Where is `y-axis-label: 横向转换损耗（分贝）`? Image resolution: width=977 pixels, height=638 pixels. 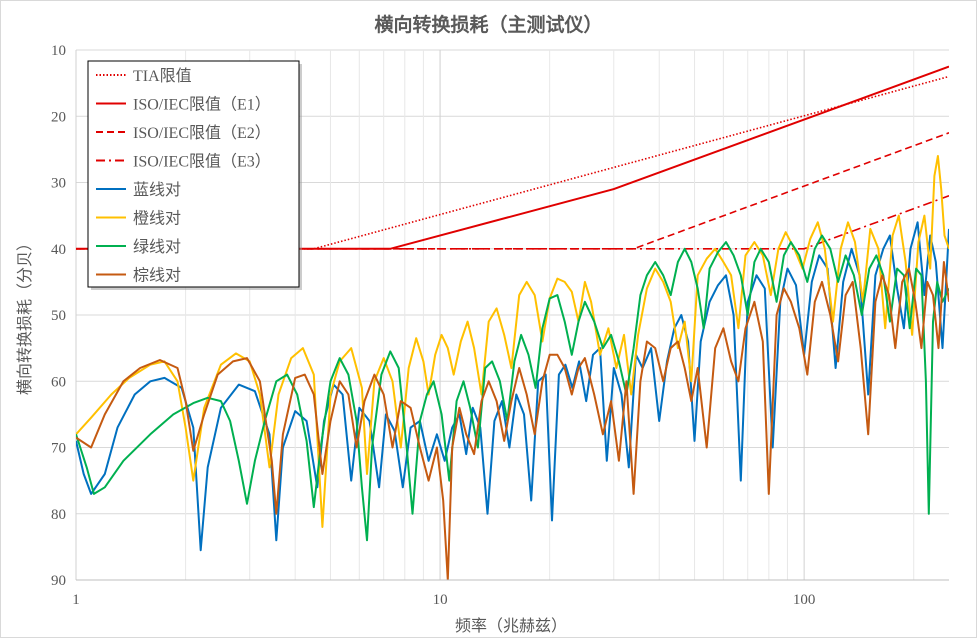 y-axis-label: 横向转换损耗（分贝） is located at coordinates (25, 315).